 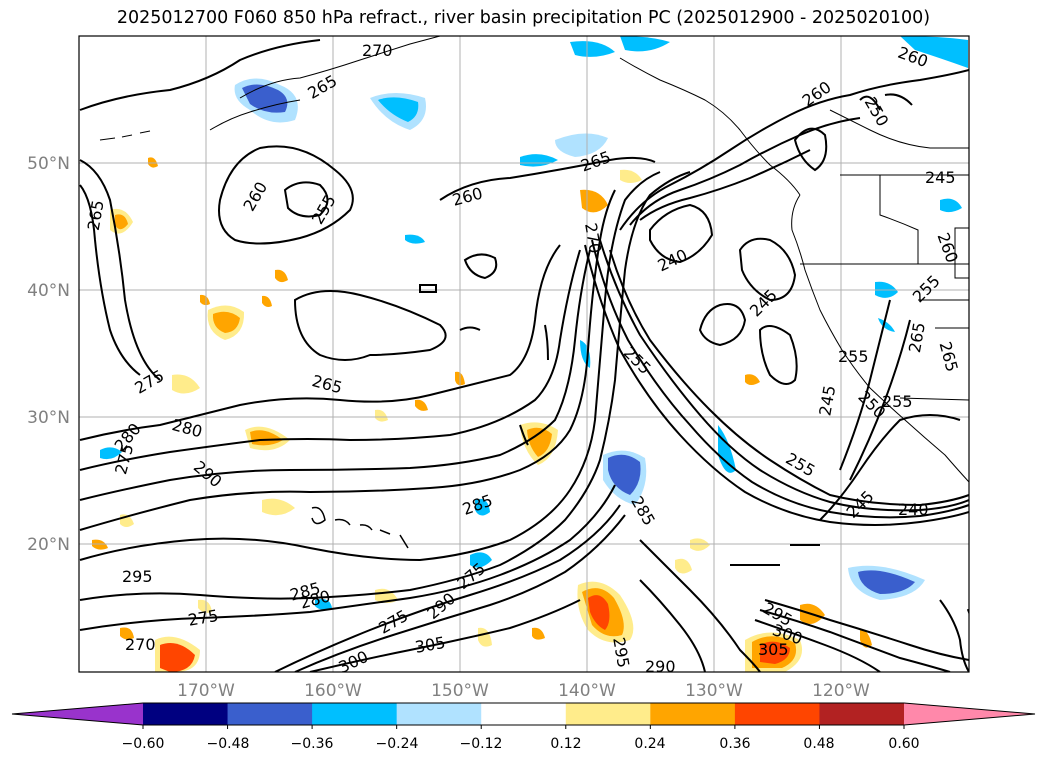 What do you see at coordinates (841, 691) in the screenshot?
I see `lon-label: 120°W` at bounding box center [841, 691].